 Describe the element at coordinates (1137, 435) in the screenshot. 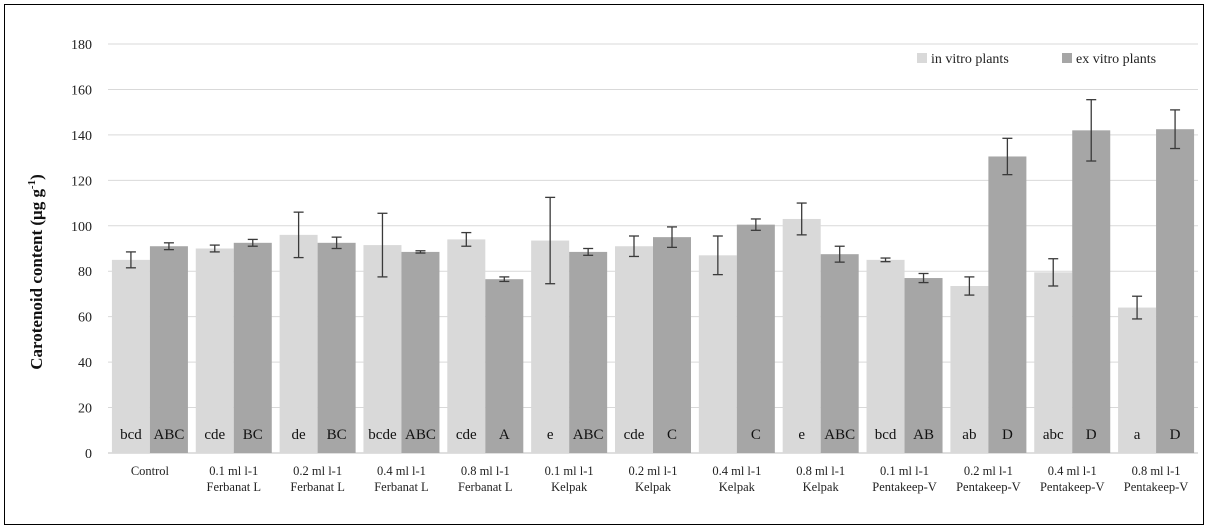

I see `significance-letter: a` at that location.